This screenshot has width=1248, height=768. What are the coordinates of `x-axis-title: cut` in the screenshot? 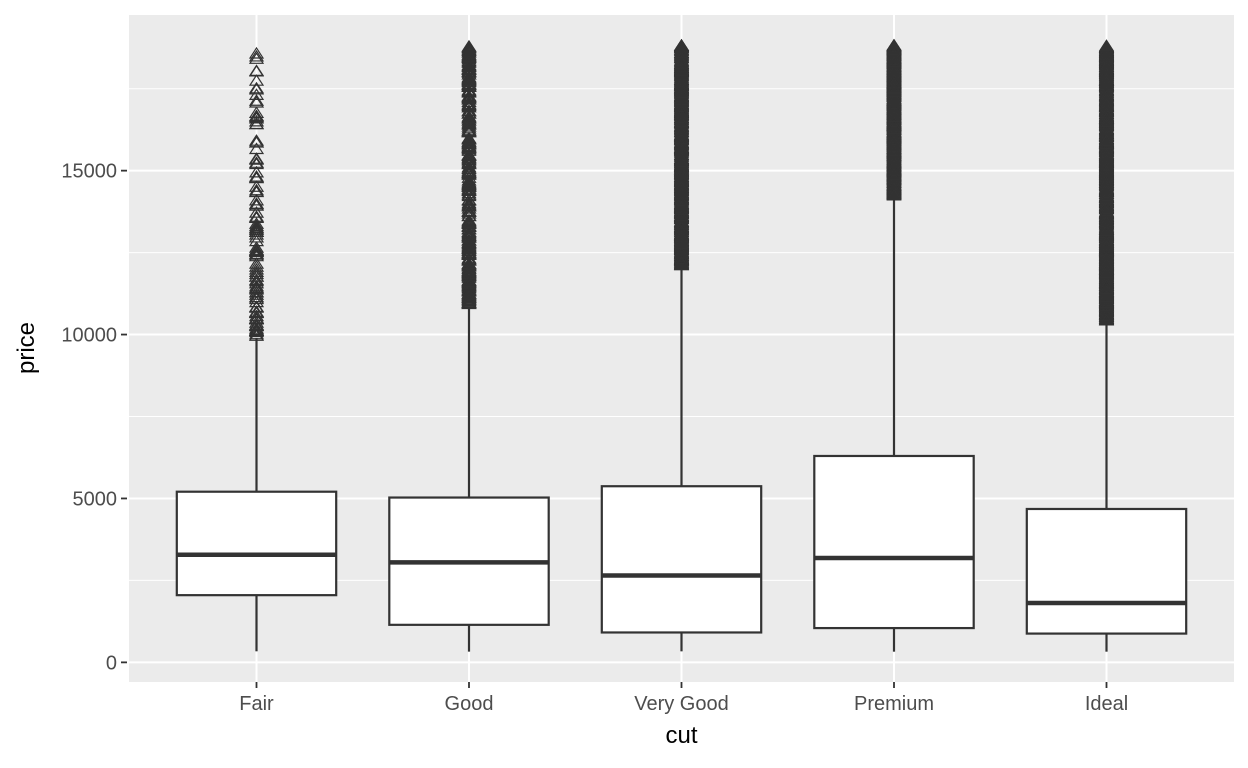 It's located at (681, 735).